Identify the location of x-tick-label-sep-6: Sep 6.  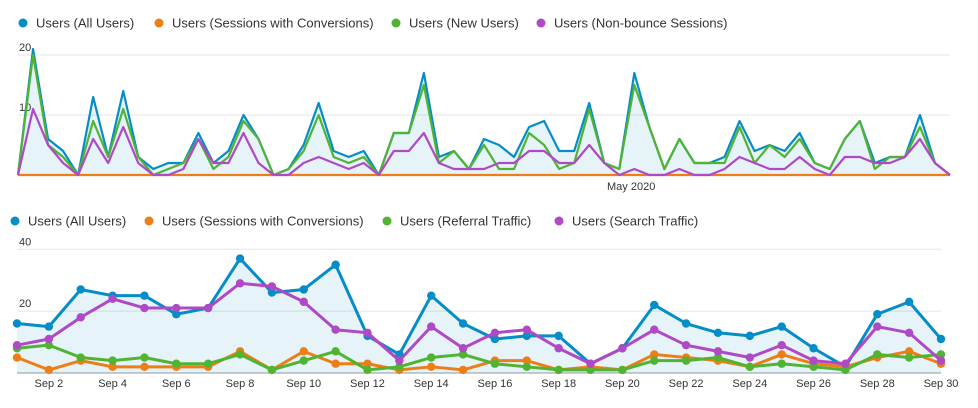
(176, 384).